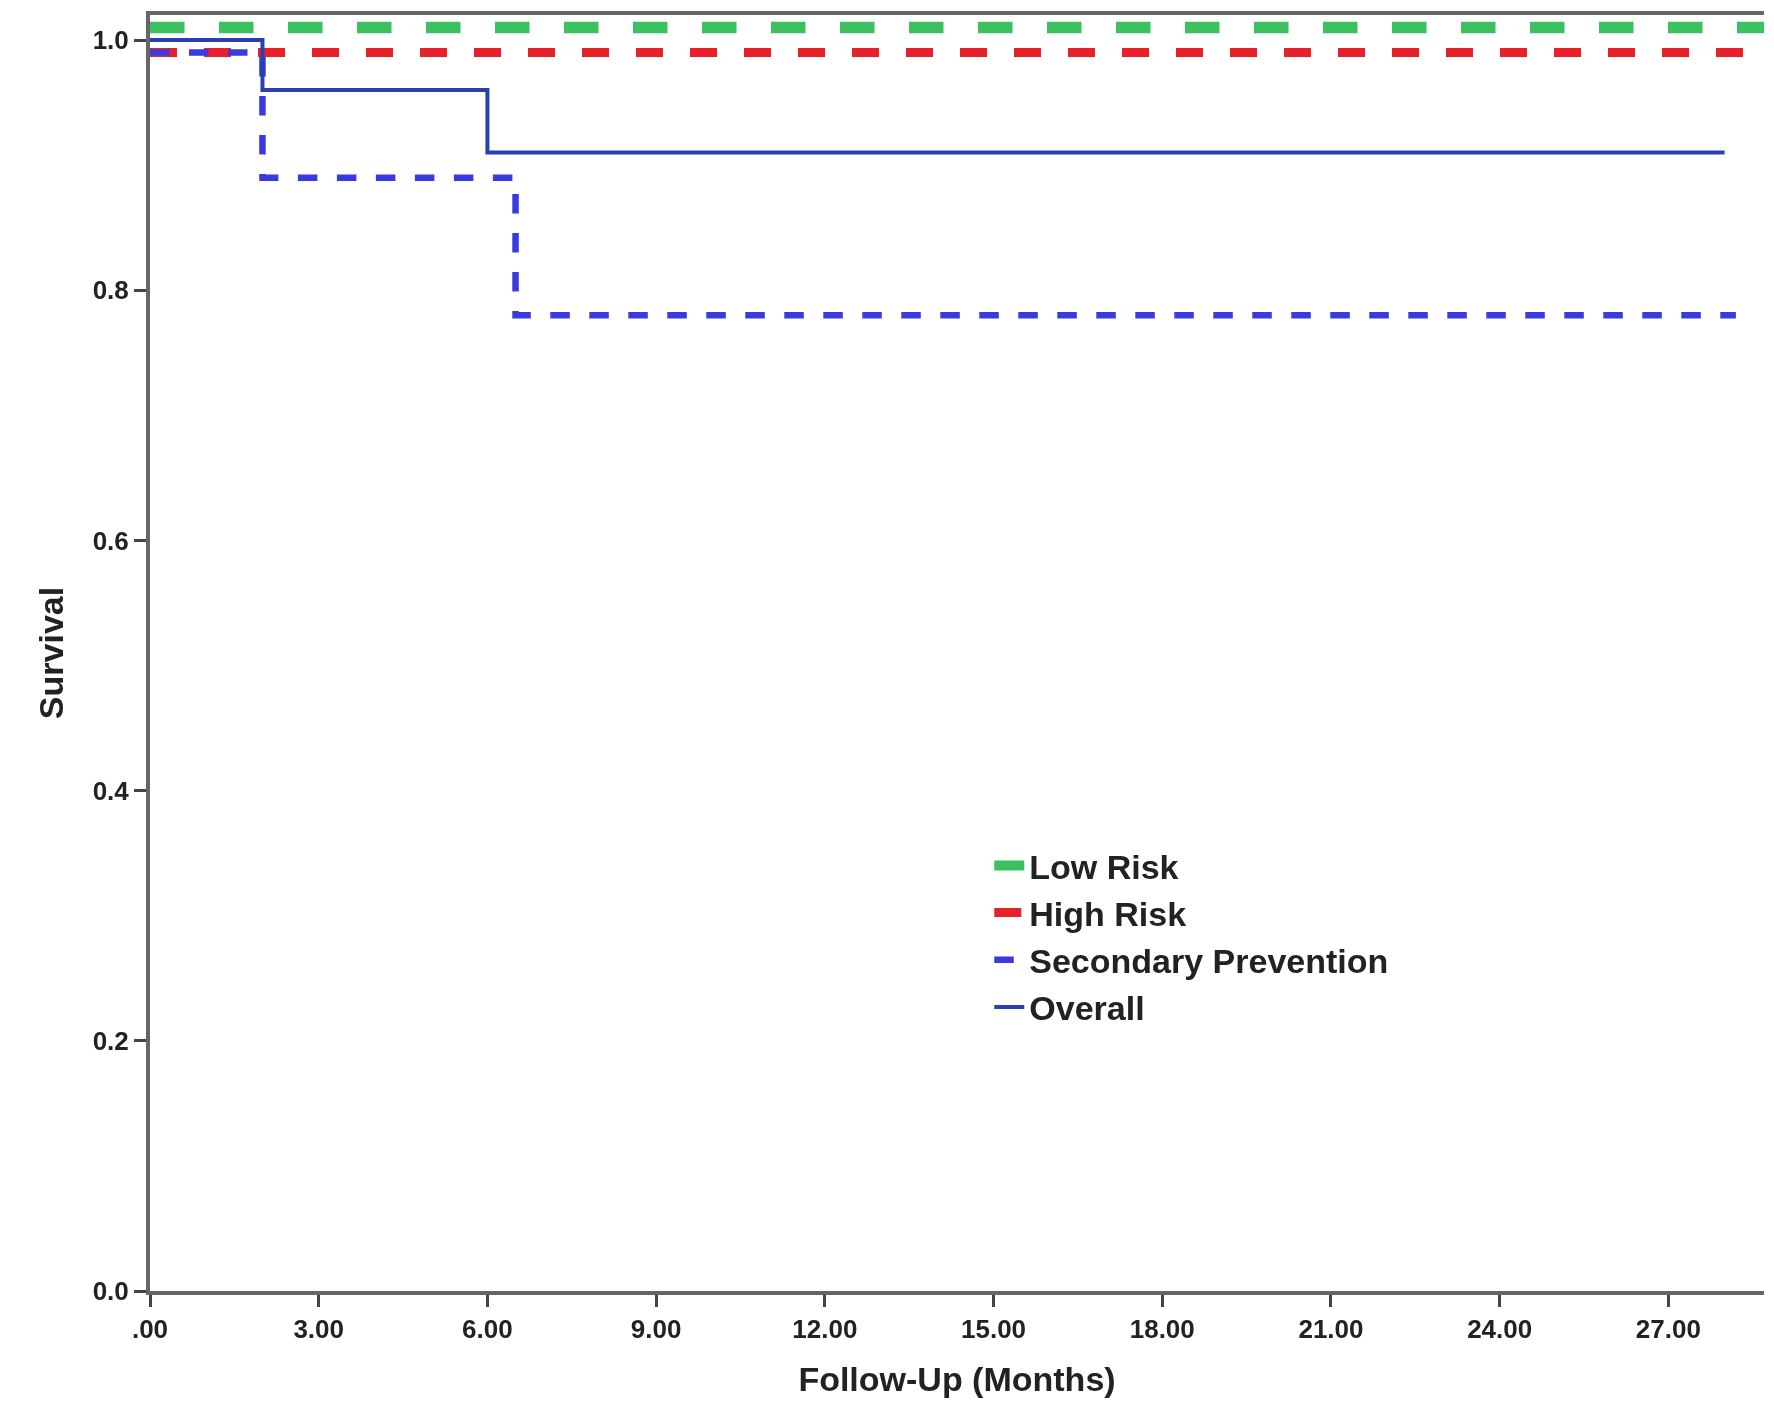 The image size is (1774, 1411). I want to click on y-tick-label: 0.2, so click(110, 1040).